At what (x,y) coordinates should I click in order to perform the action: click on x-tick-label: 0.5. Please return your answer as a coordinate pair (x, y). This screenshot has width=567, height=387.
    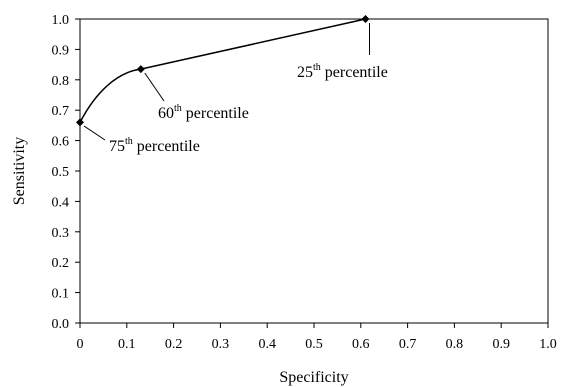
    Looking at the image, I should click on (314, 344).